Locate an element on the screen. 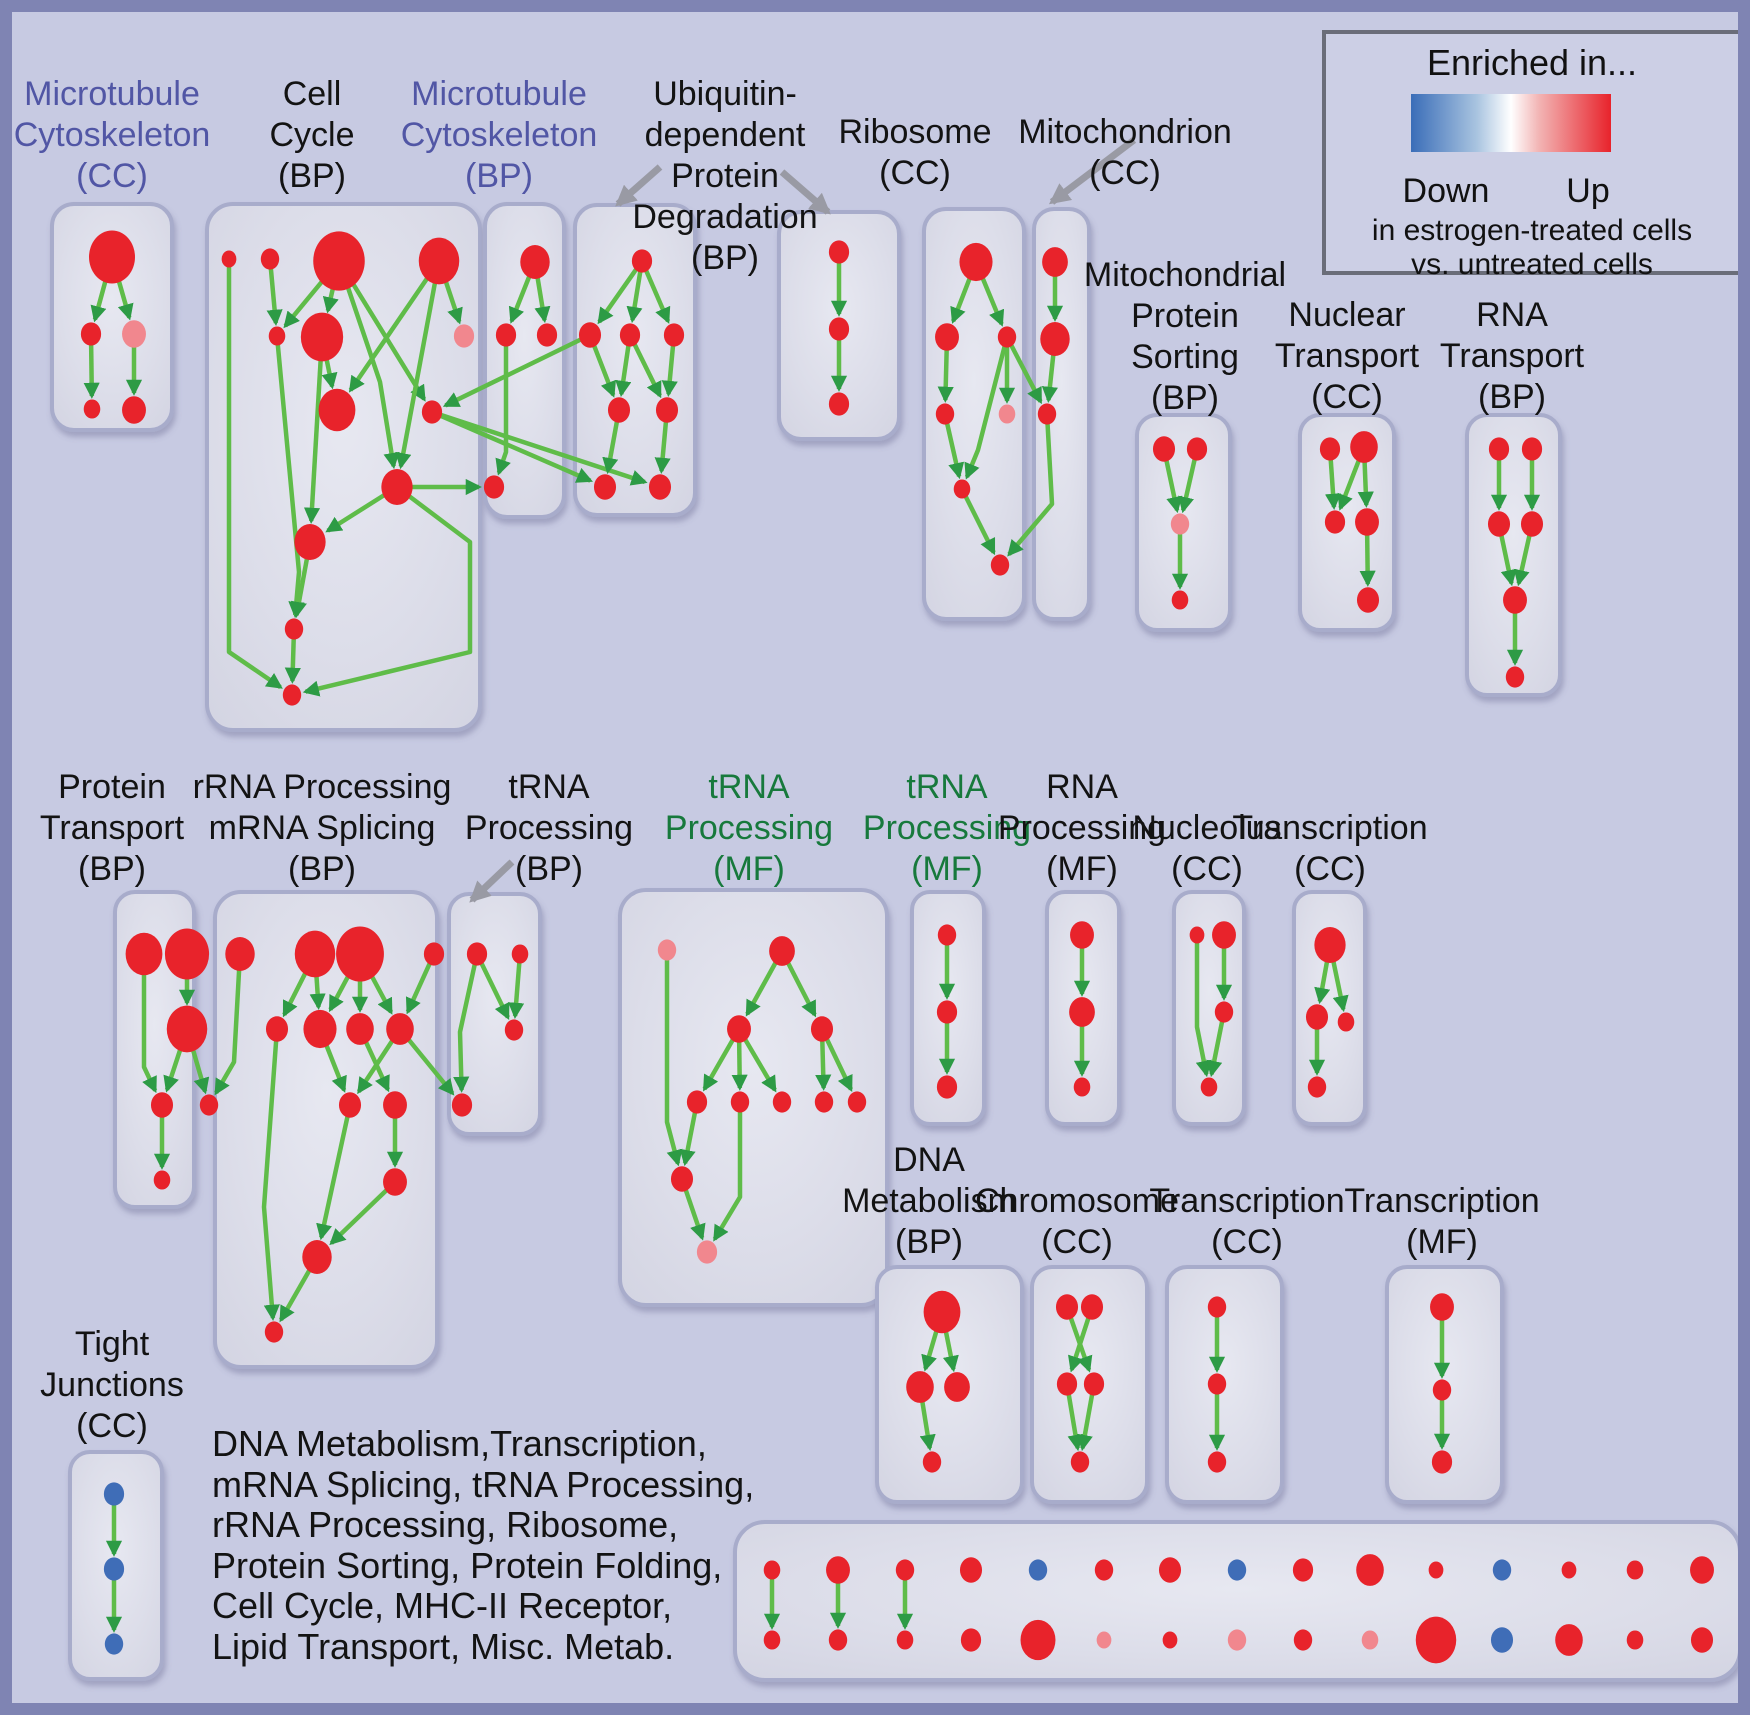 The image size is (1750, 1715). go-term-node-v2 is located at coordinates (838, 1640).